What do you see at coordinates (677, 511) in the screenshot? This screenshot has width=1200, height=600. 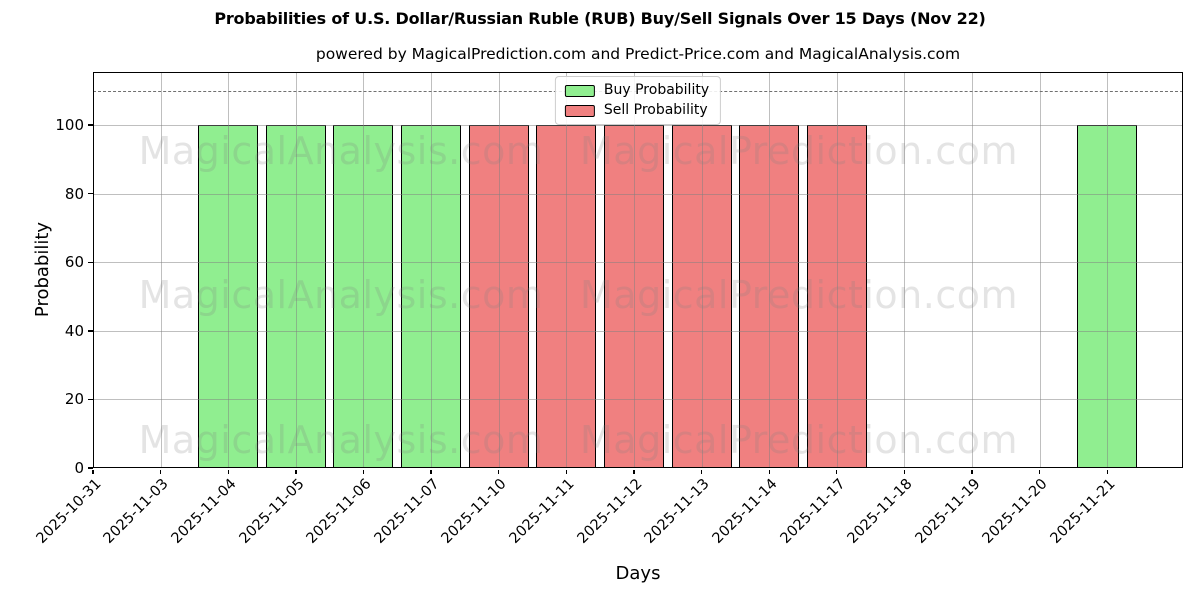 I see `x-tick-label-text: 2025-11-13` at bounding box center [677, 511].